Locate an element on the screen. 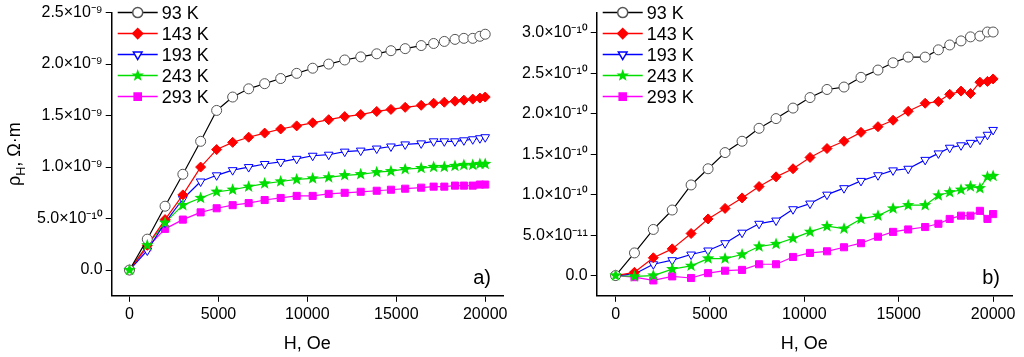 The height and width of the screenshot is (357, 1024). y-tick-label: 2.5×10⁻⁹ is located at coordinates (72, 12).